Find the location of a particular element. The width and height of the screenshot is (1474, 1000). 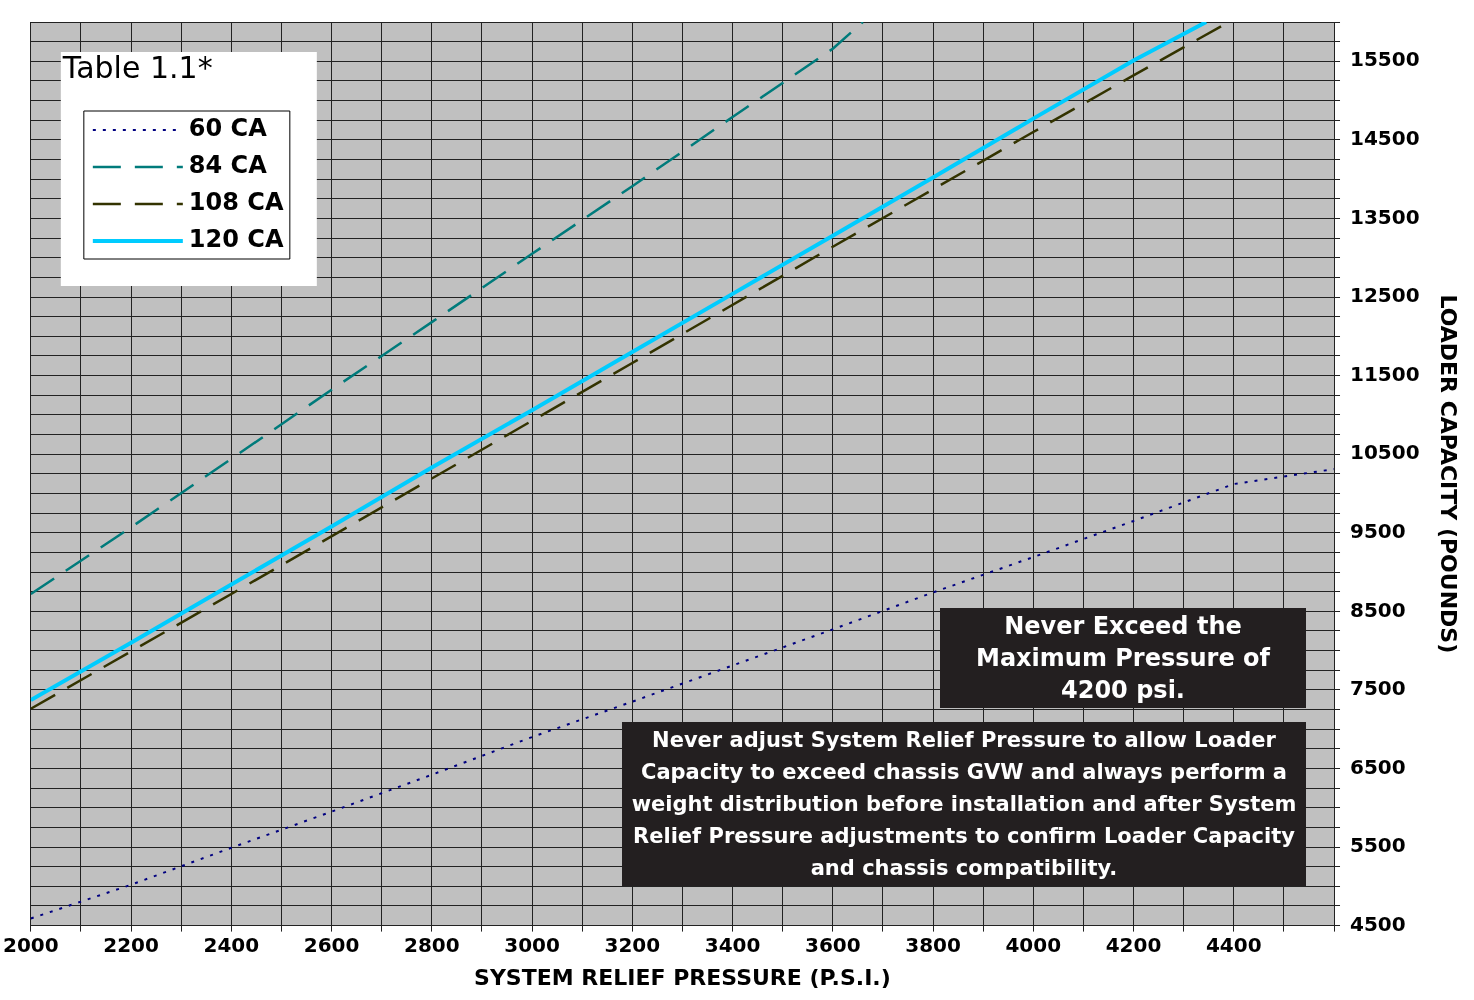

annotation: Never adjust System Relief Pressure to allow Loader Capacity to exceed chassis GVW and always perform a weight distribution before installation and after System Relief Pressure adjustments to confirm Loader Capacity and chassis compatibility. is located at coordinates (964, 804).